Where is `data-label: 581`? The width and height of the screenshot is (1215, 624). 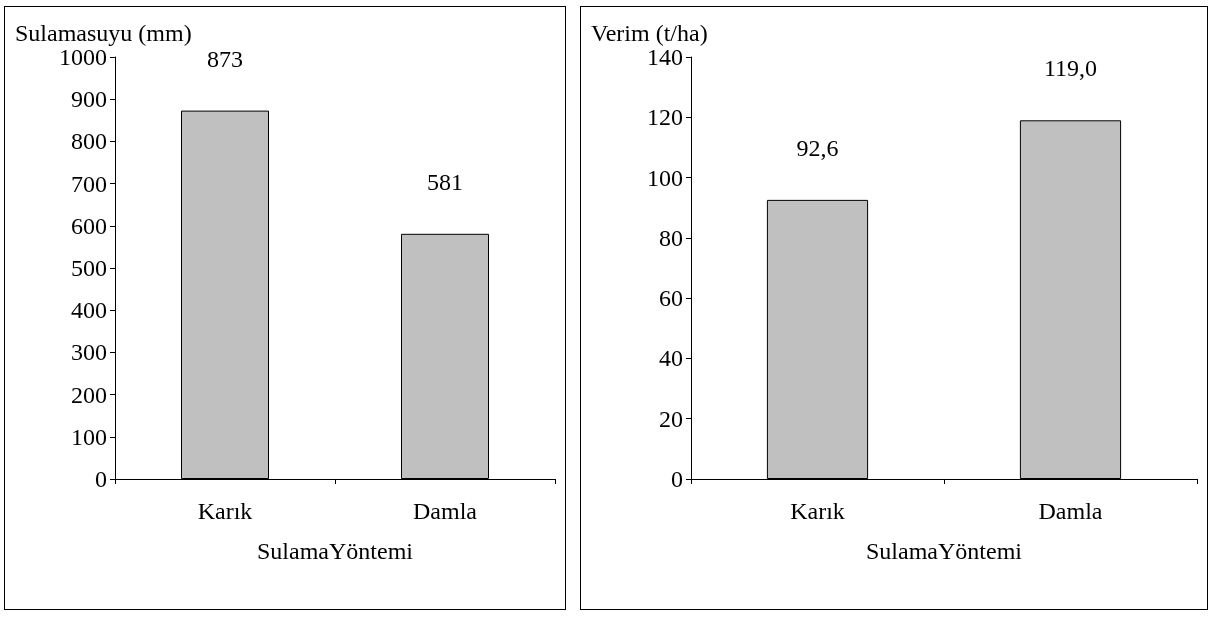 data-label: 581 is located at coordinates (445, 181).